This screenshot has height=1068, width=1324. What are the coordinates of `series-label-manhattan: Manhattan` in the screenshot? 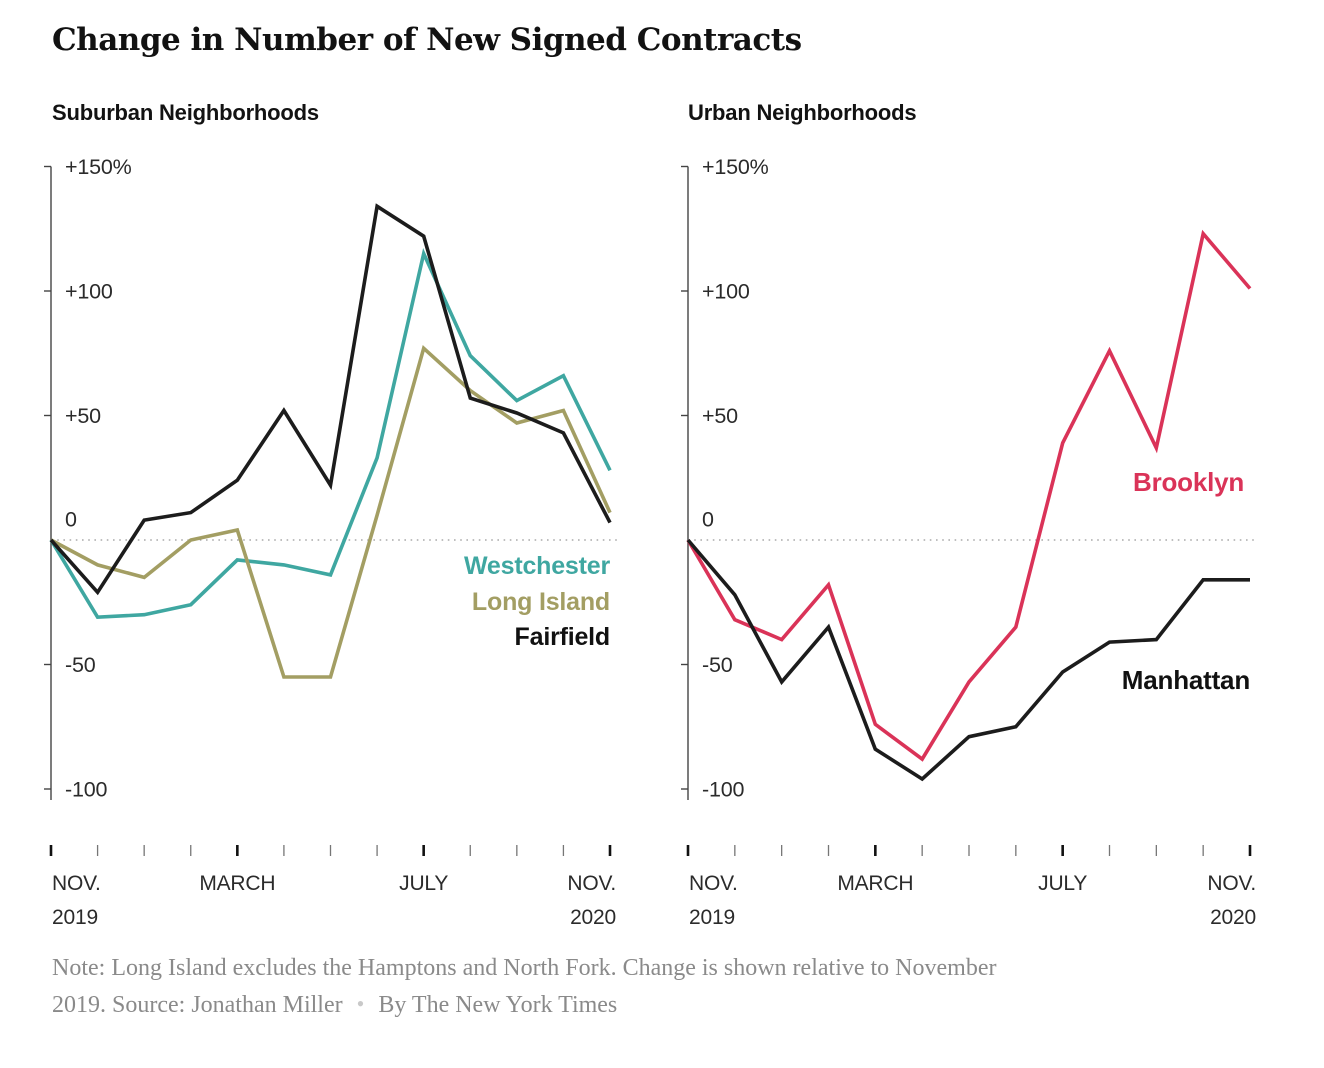 It's located at (1186, 680).